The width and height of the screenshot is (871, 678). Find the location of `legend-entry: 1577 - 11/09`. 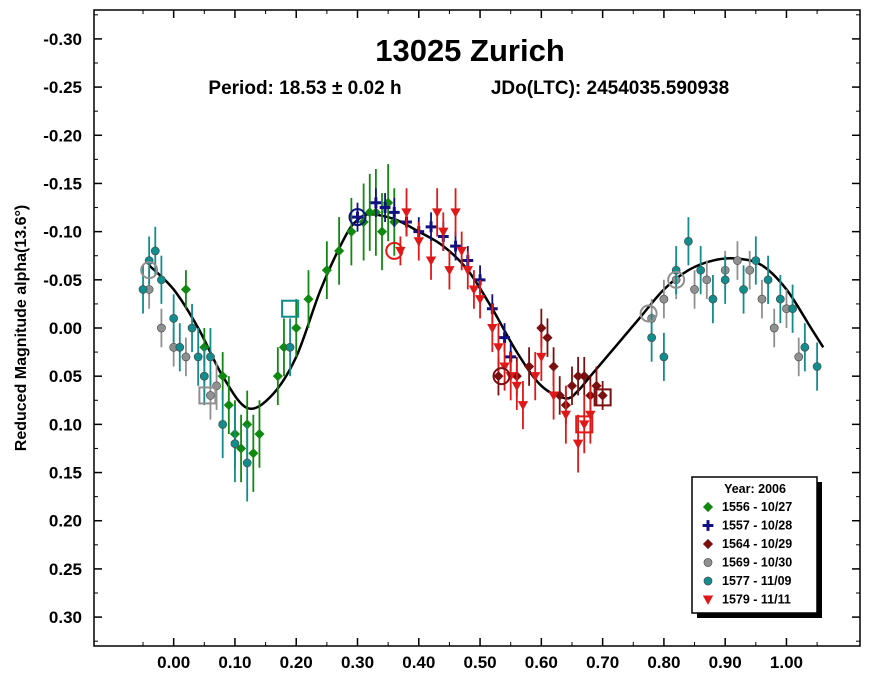

legend-entry: 1577 - 11/09 is located at coordinates (747, 581).